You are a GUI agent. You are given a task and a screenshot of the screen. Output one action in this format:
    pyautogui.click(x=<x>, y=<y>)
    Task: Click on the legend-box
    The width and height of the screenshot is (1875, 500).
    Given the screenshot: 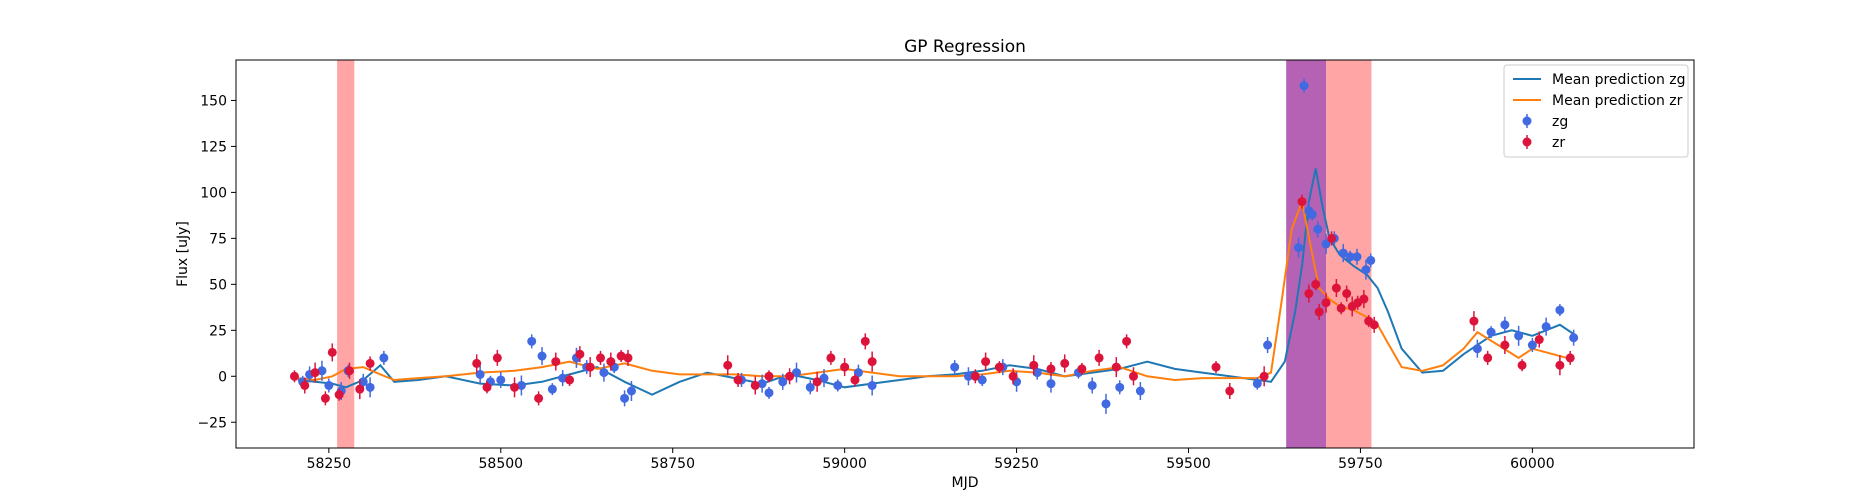 What is the action you would take?
    pyautogui.click(x=1596, y=111)
    